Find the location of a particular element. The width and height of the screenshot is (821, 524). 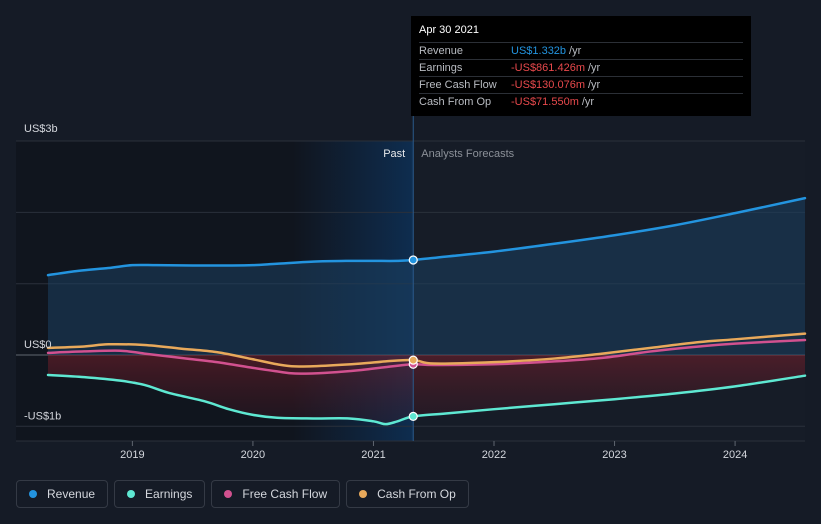

tooltip-row-revenue: Revenue US$1.332b /yr is located at coordinates (581, 50).